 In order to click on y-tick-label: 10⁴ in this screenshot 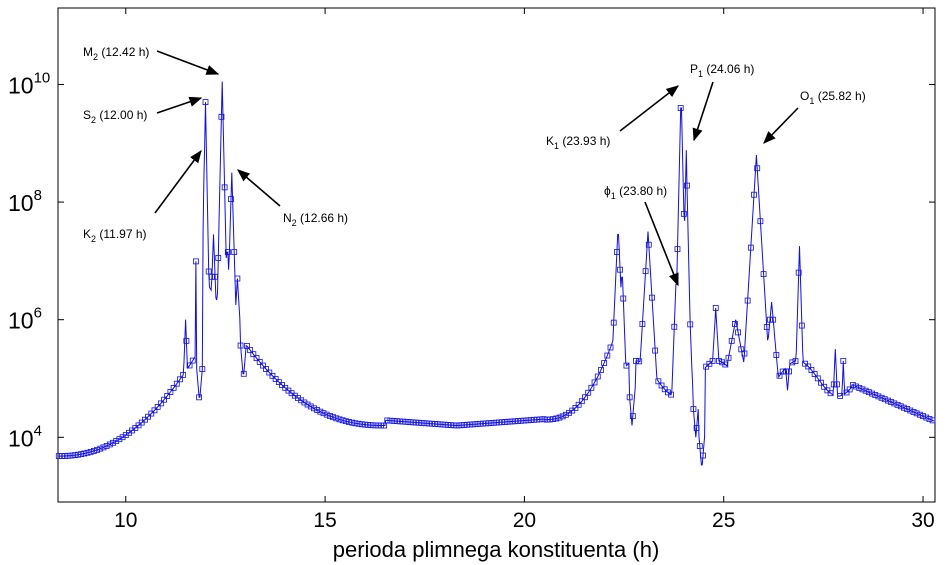, I will do `click(25, 436)`.